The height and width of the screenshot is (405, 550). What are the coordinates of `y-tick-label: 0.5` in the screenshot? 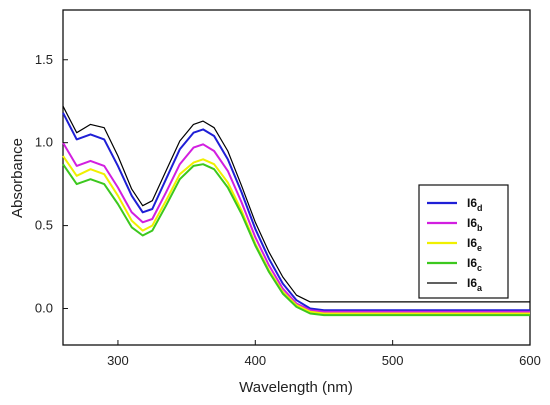 It's located at (44, 225).